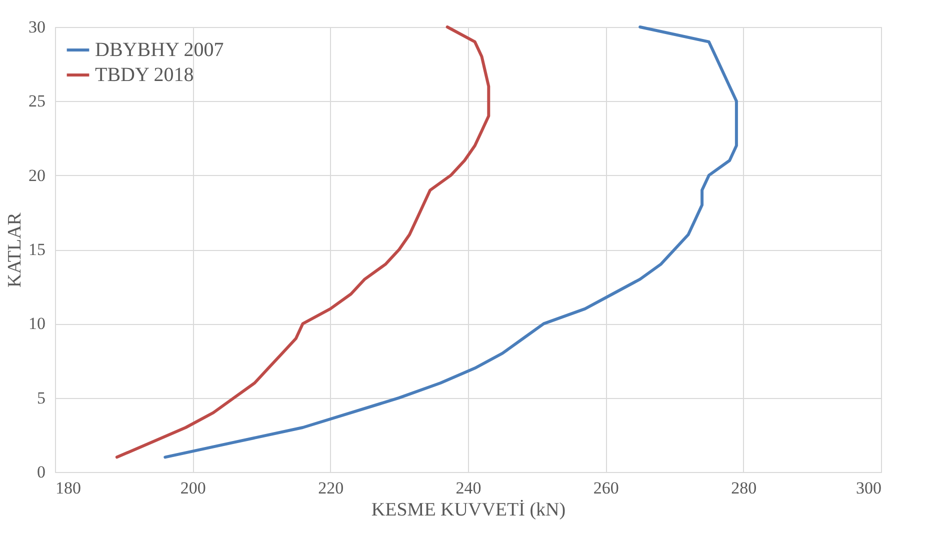  Describe the element at coordinates (37, 101) in the screenshot. I see `y-tick-label: 25` at that location.